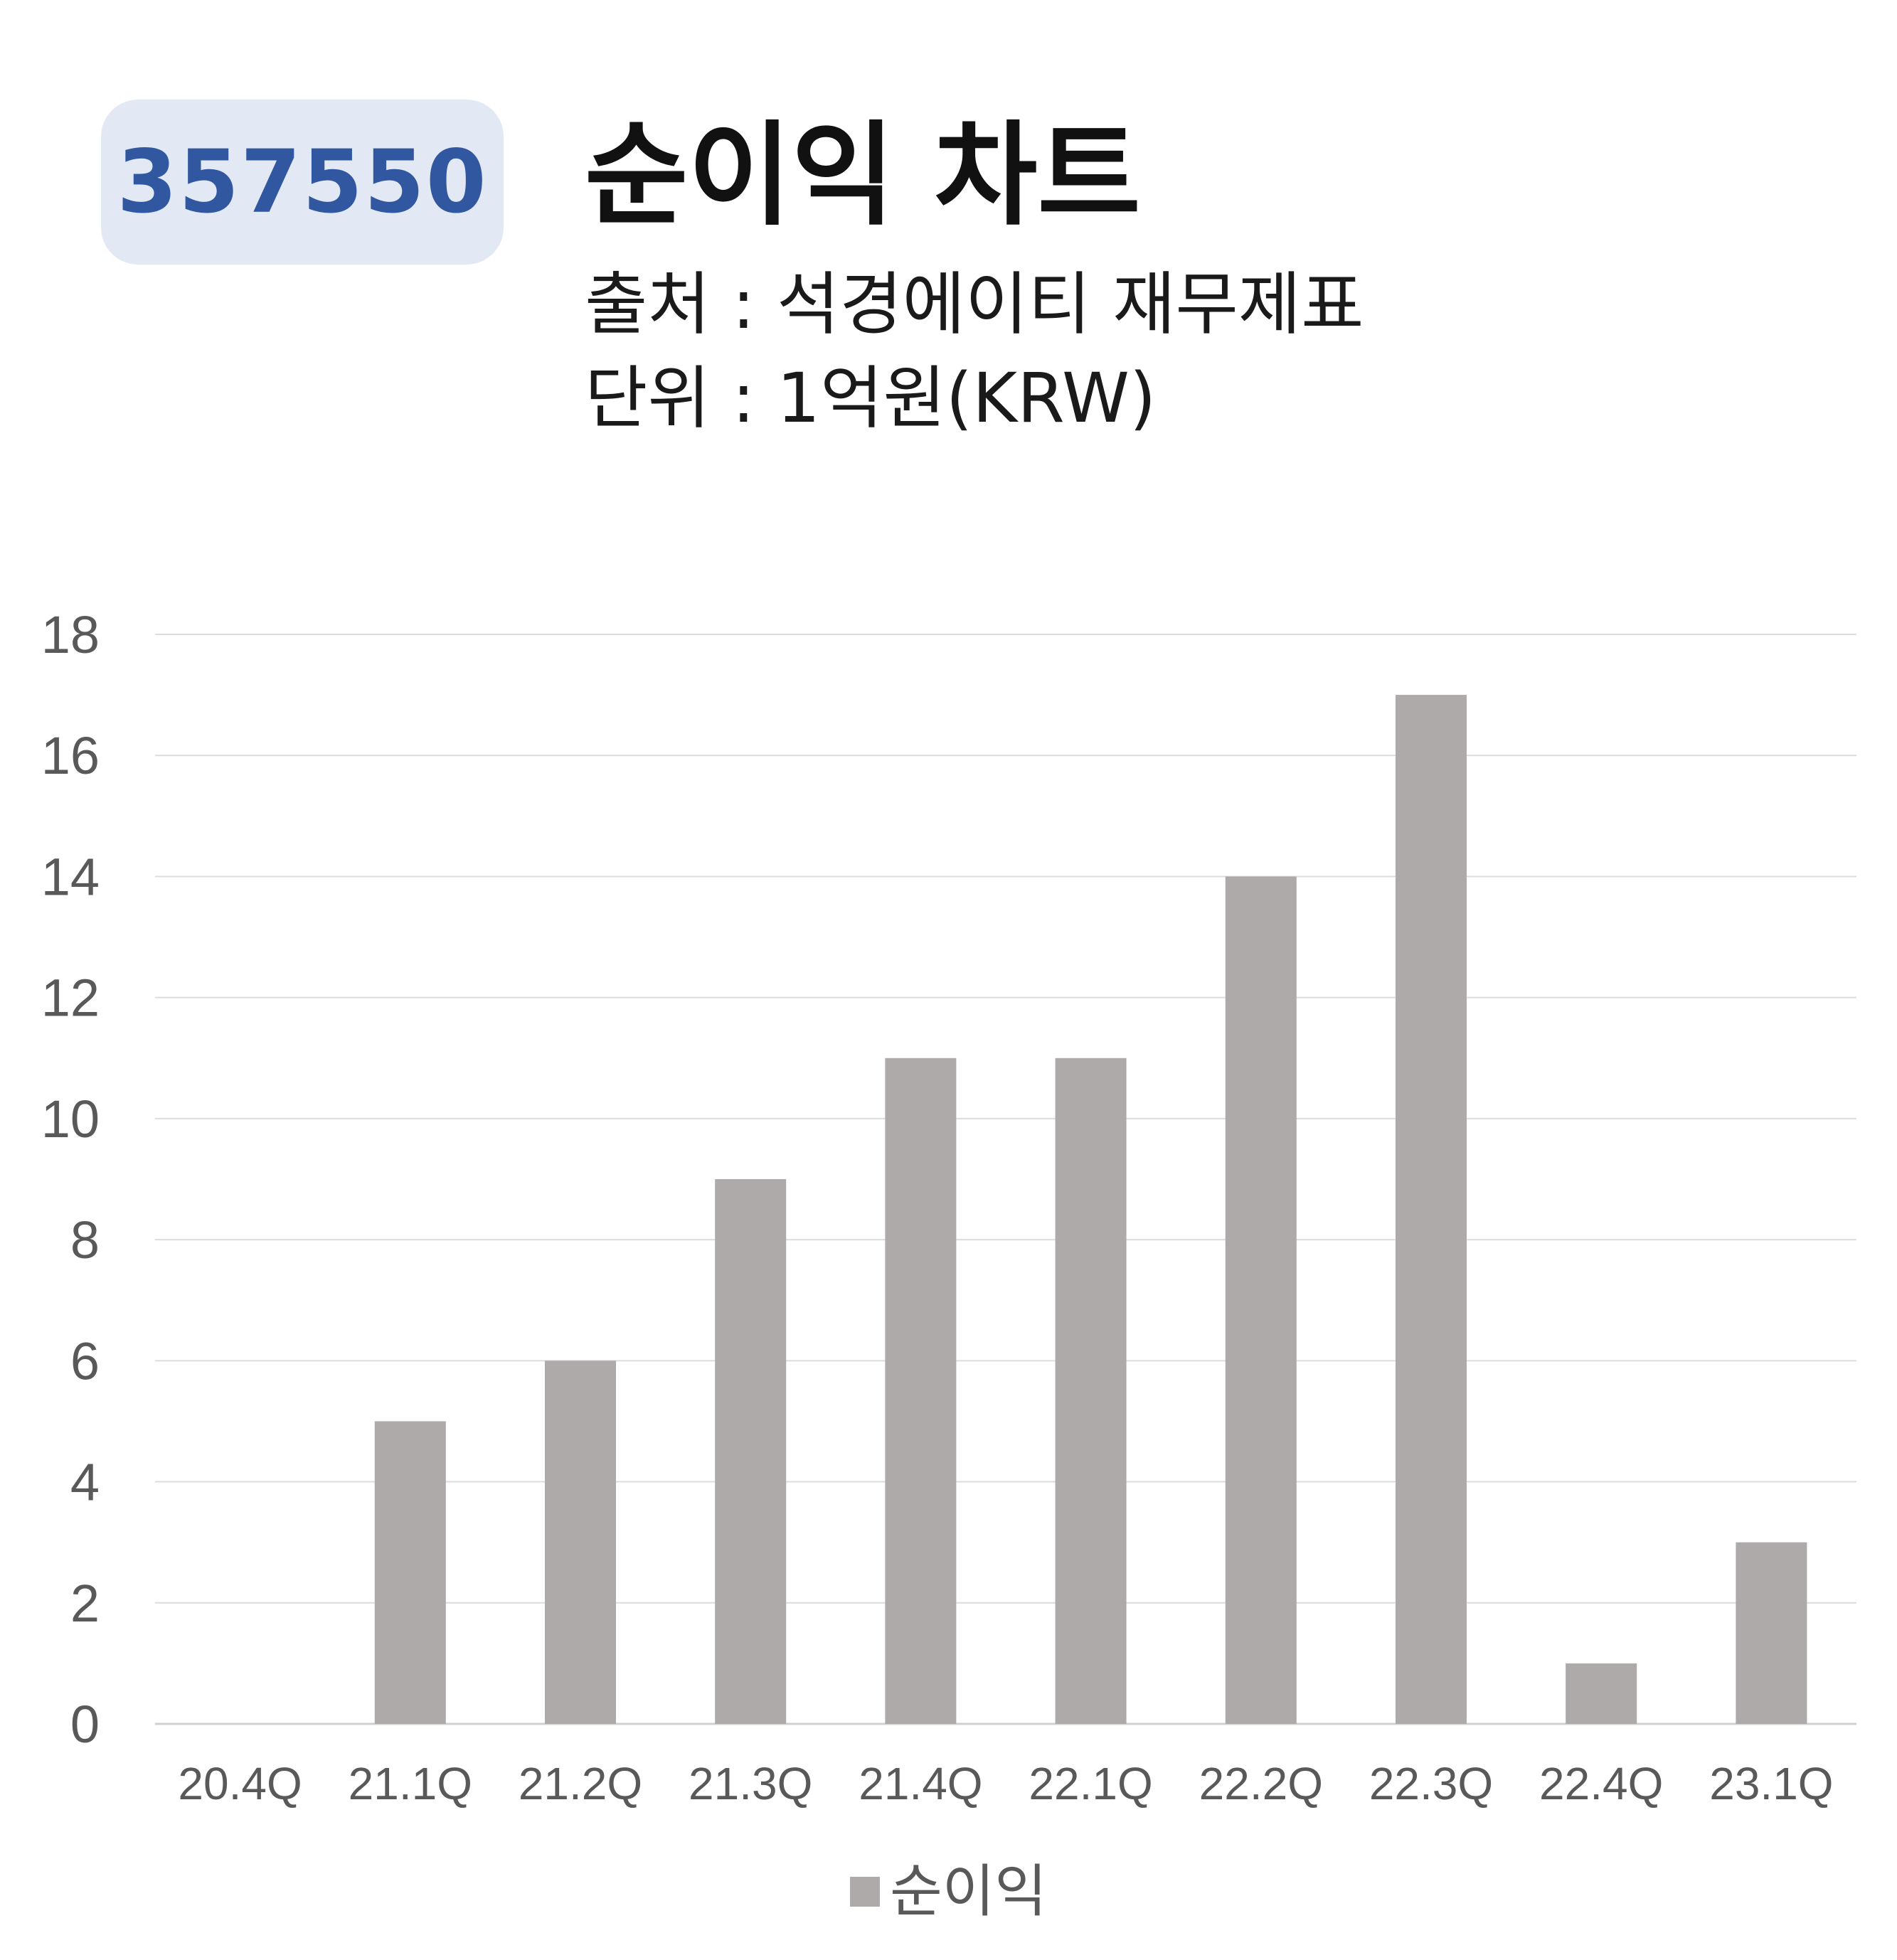  What do you see at coordinates (71, 634) in the screenshot?
I see `y-tick-label: 18` at bounding box center [71, 634].